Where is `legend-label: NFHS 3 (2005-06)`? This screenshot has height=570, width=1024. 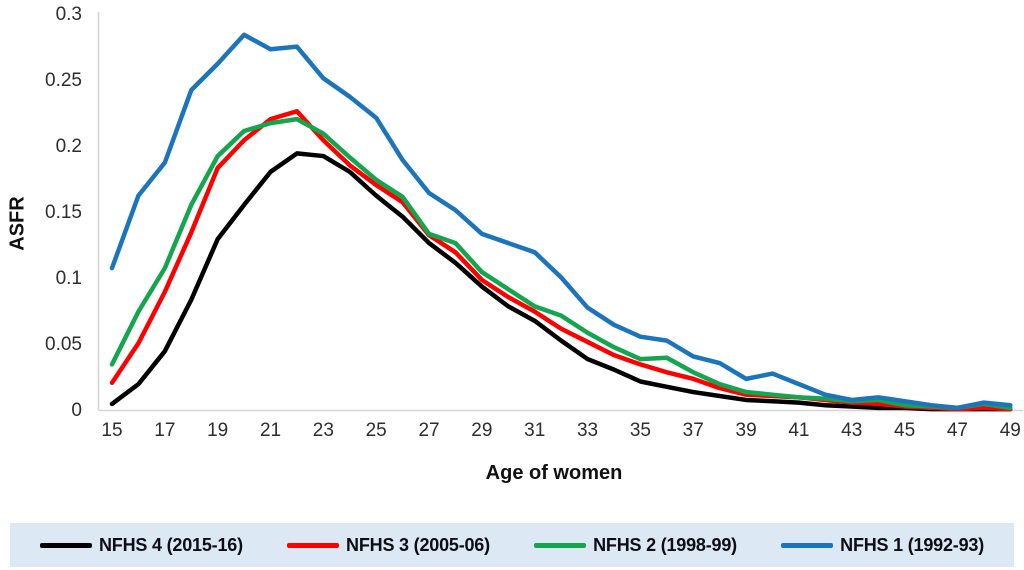 legend-label: NFHS 3 (2005-06) is located at coordinates (418, 544).